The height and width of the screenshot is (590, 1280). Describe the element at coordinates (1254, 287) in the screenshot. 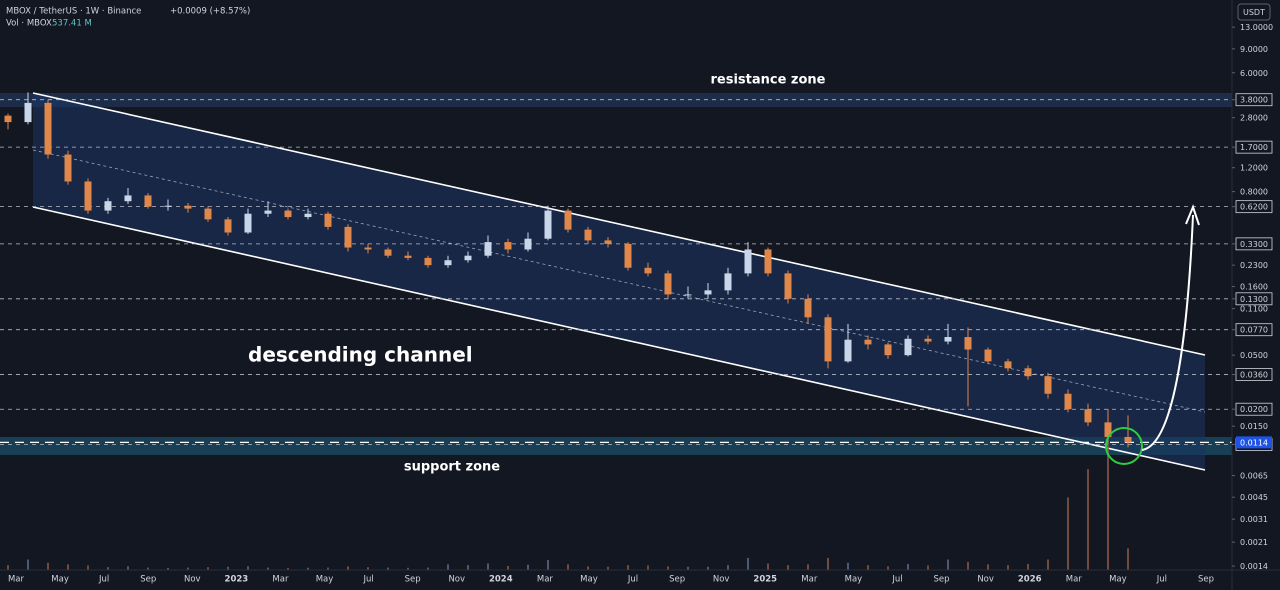

I see `y-tick-label: 0.1600` at that location.